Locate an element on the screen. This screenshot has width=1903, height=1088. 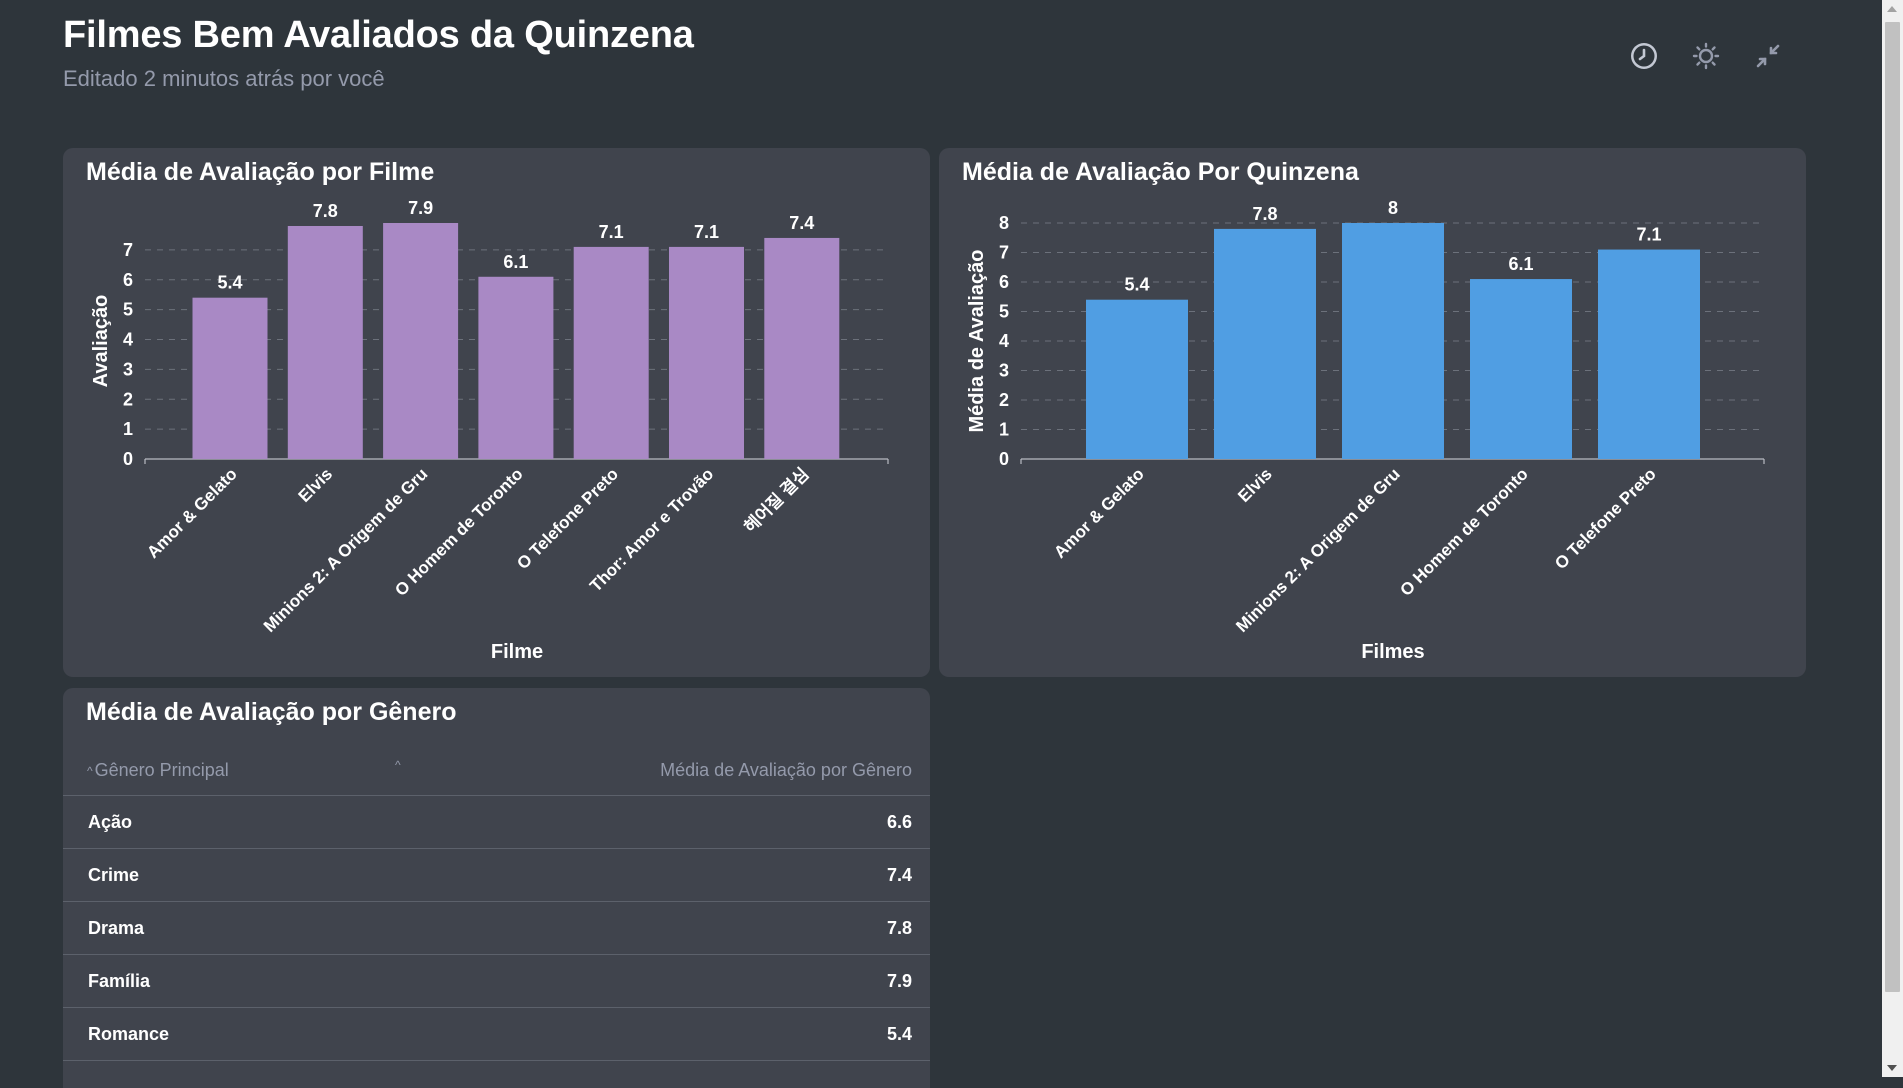
table-row: Drama 7.8 is located at coordinates (496, 928).